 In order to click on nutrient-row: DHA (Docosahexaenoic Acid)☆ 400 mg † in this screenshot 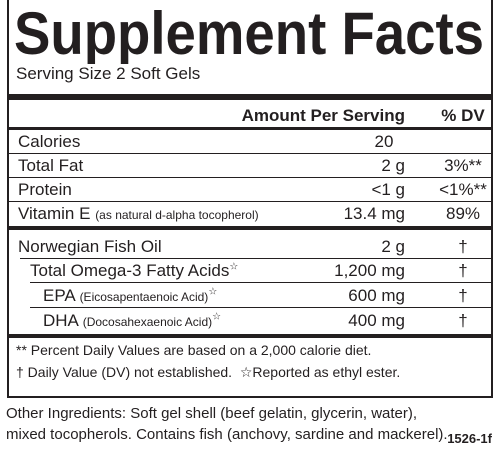, I will do `click(250, 320)`.